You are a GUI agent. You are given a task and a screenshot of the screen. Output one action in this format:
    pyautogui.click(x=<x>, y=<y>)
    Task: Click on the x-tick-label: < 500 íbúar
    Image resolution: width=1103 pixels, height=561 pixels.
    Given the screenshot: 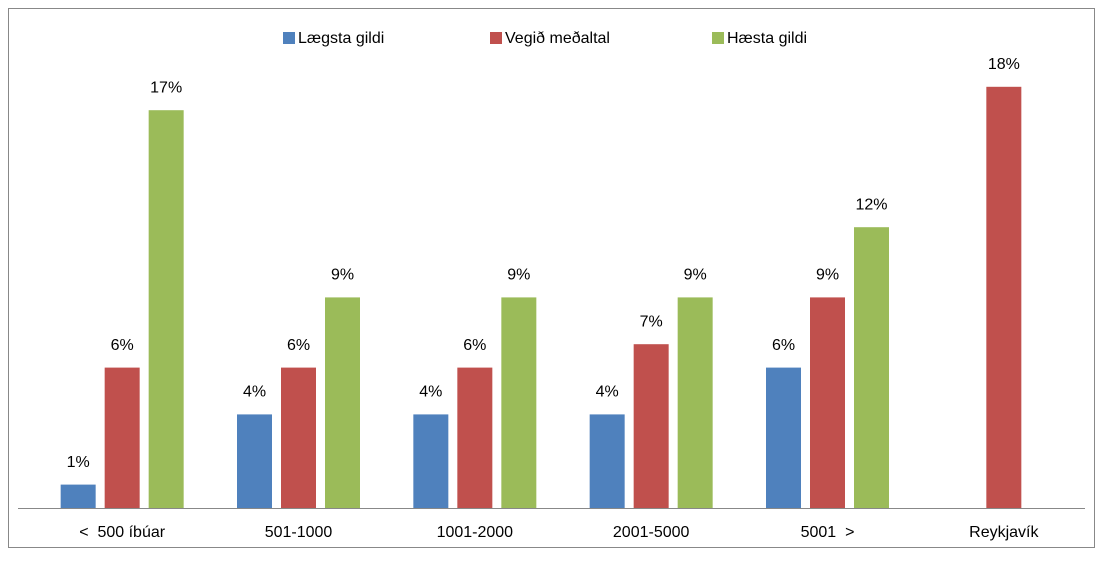 What is the action you would take?
    pyautogui.click(x=122, y=532)
    